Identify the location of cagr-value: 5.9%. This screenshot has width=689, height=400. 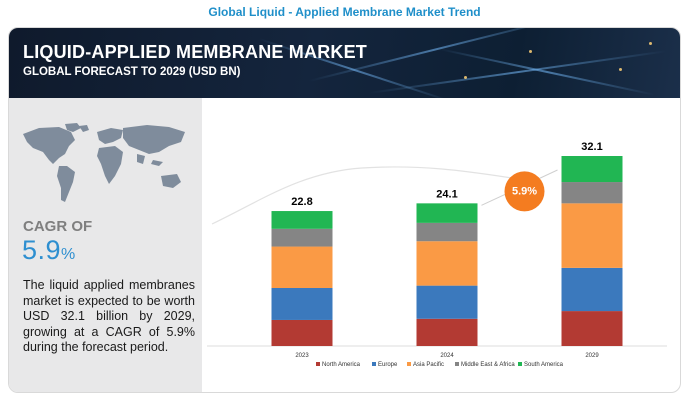
(49, 250).